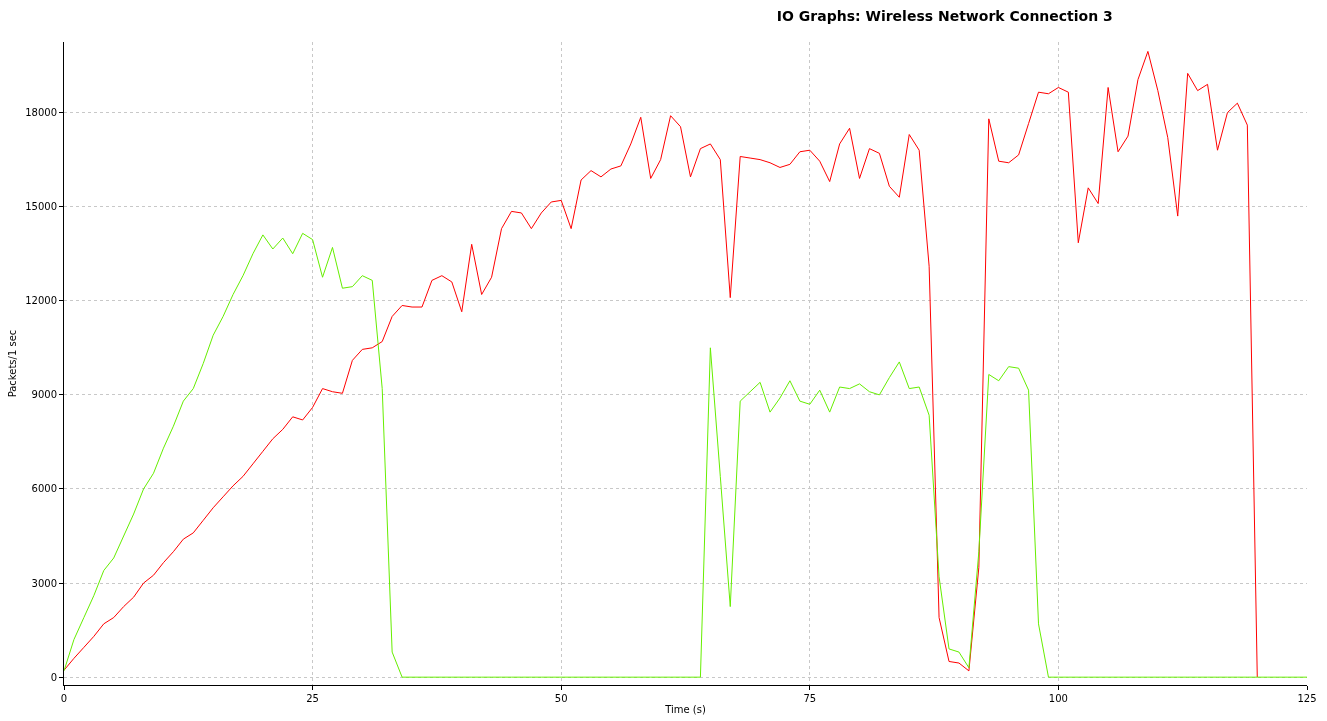 The height and width of the screenshot is (721, 1327). What do you see at coordinates (561, 698) in the screenshot?
I see `x-tick-label: 50` at bounding box center [561, 698].